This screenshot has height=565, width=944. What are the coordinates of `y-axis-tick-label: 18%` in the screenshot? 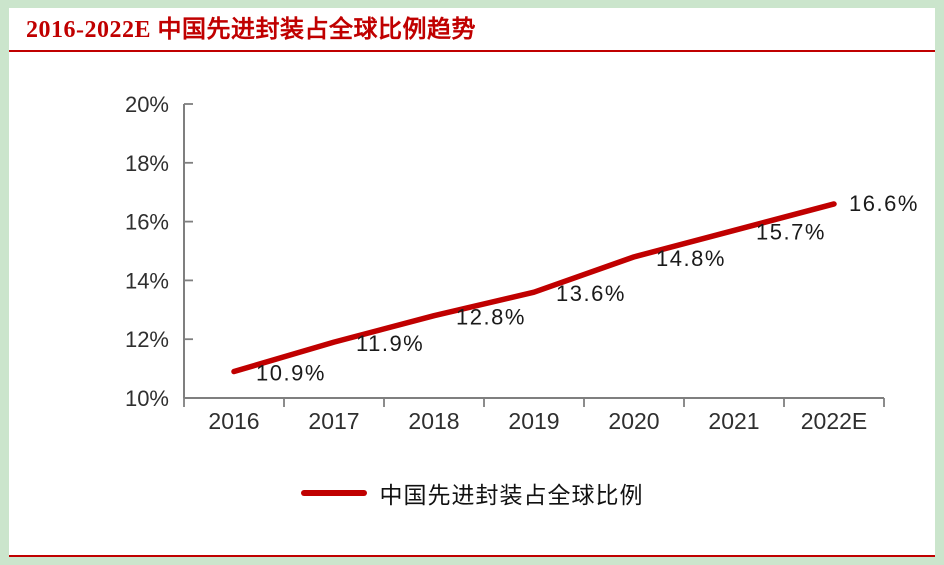 It's located at (147, 163).